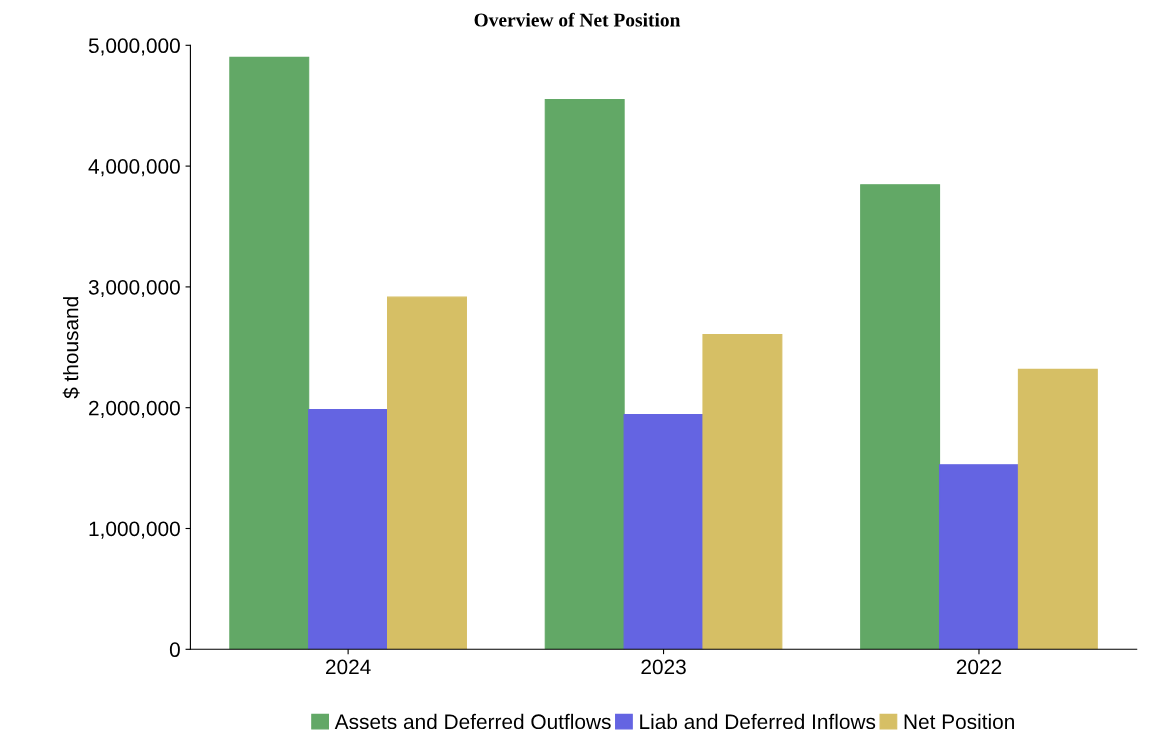  Describe the element at coordinates (134, 47) in the screenshot. I see `y-tick-label: 5,000,000` at that location.